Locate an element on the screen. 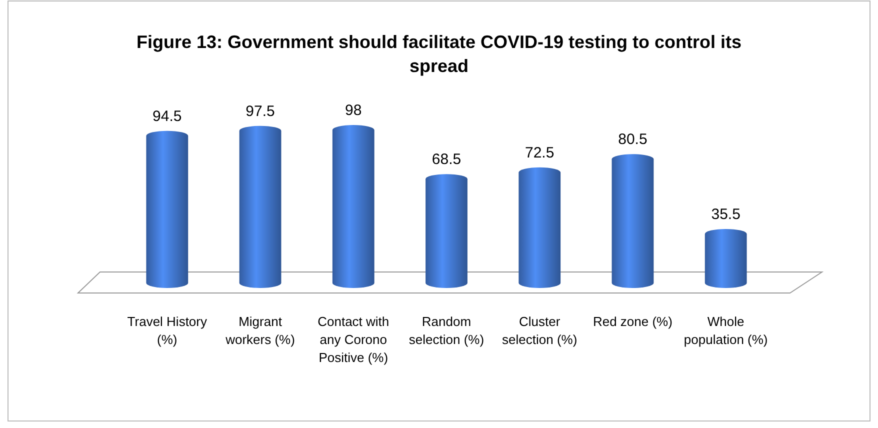 This screenshot has height=428, width=878. x-tick-label: Migrant workers (%) is located at coordinates (259, 330).